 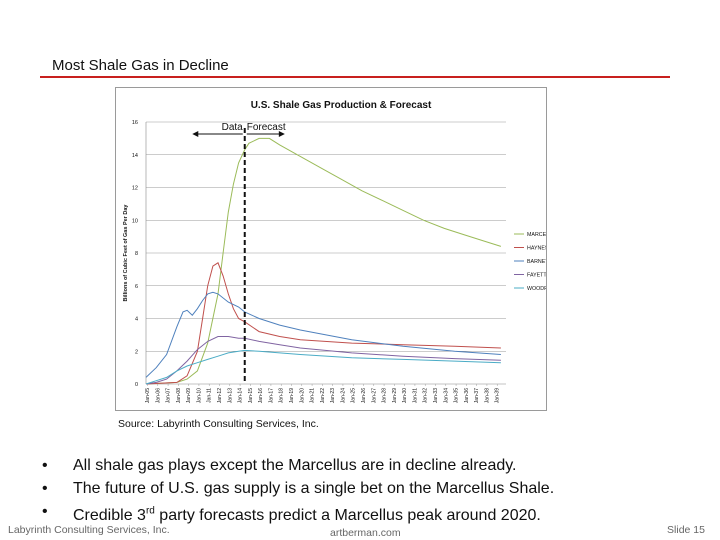 I want to click on footer-website: artberman.com, so click(x=365, y=533).